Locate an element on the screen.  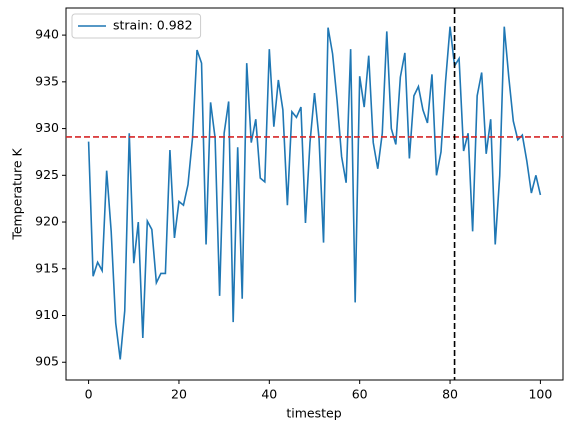
legend-frame is located at coordinates (136, 26).